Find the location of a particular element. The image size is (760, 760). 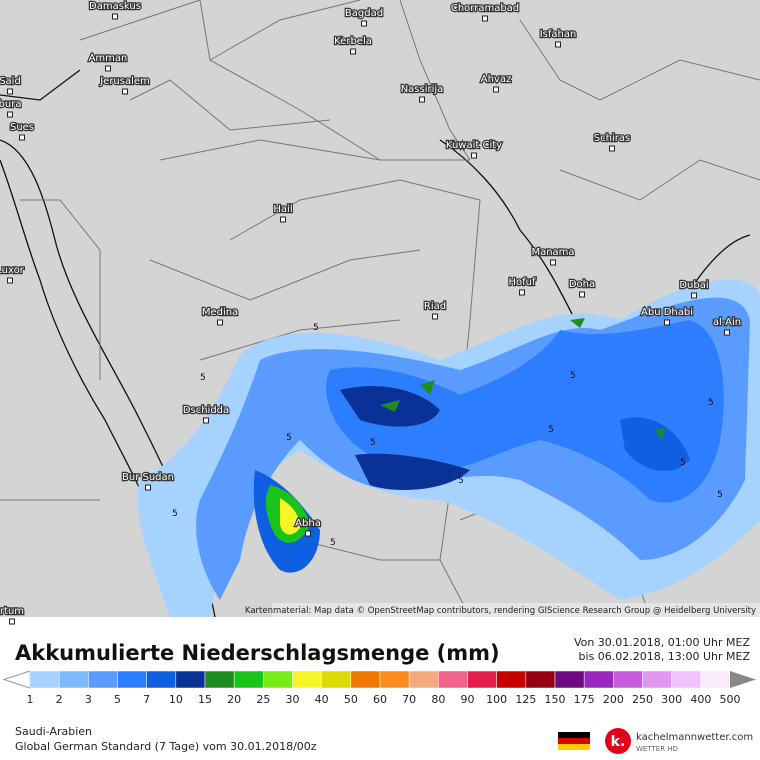

colorbar-tick-label: 250 is located at coordinates (642, 699).